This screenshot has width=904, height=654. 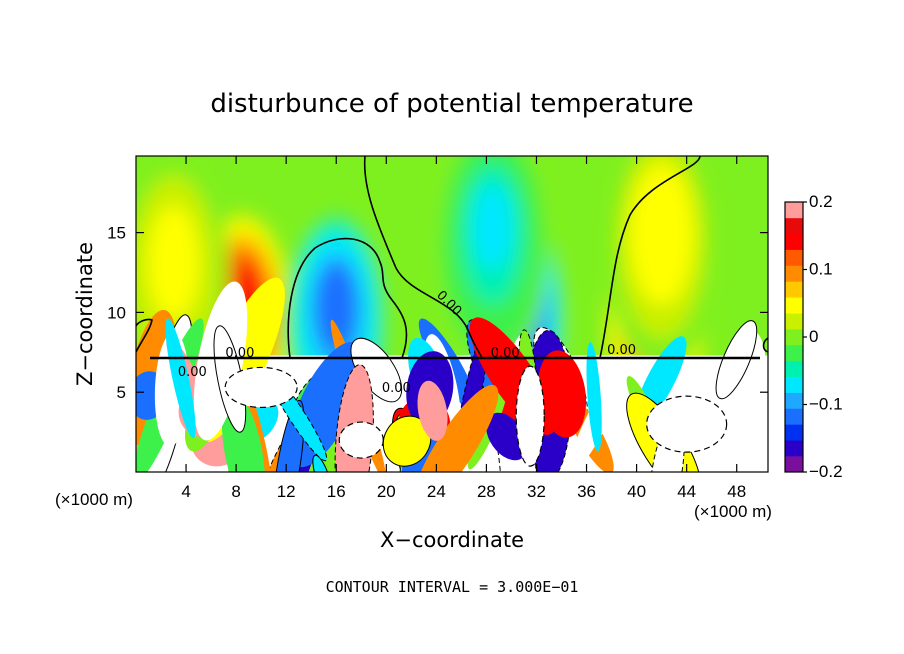 What do you see at coordinates (144, 335) in the screenshot?
I see `contour-zero-edge-left` at bounding box center [144, 335].